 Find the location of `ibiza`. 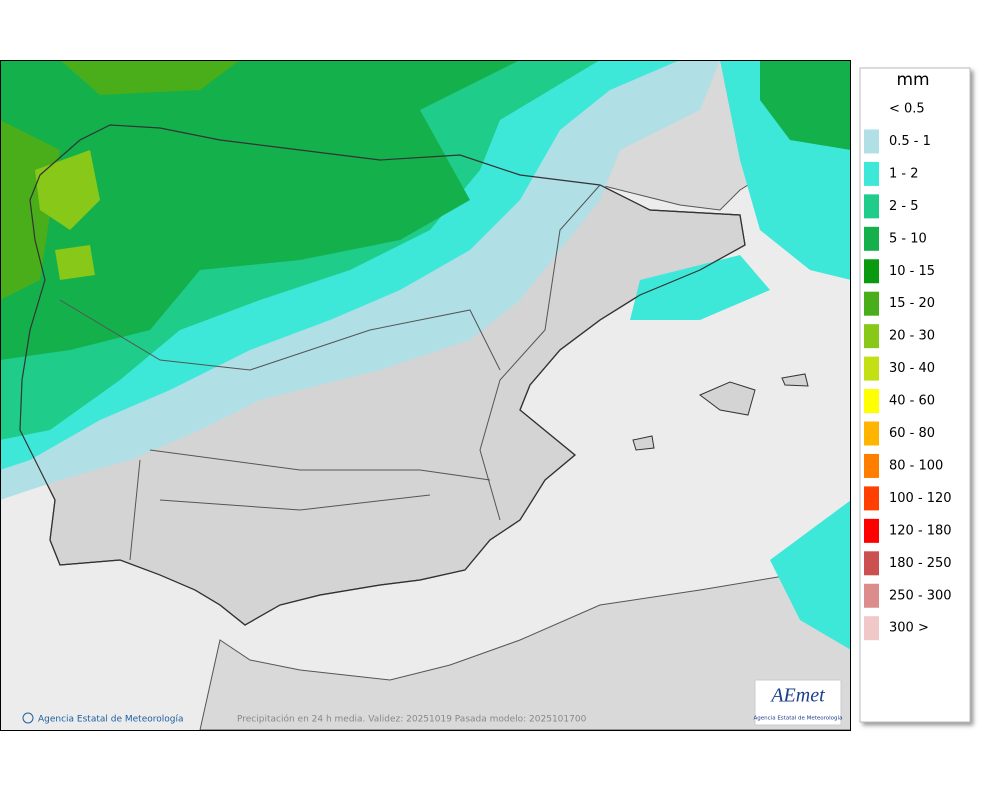

ibiza is located at coordinates (643, 443).